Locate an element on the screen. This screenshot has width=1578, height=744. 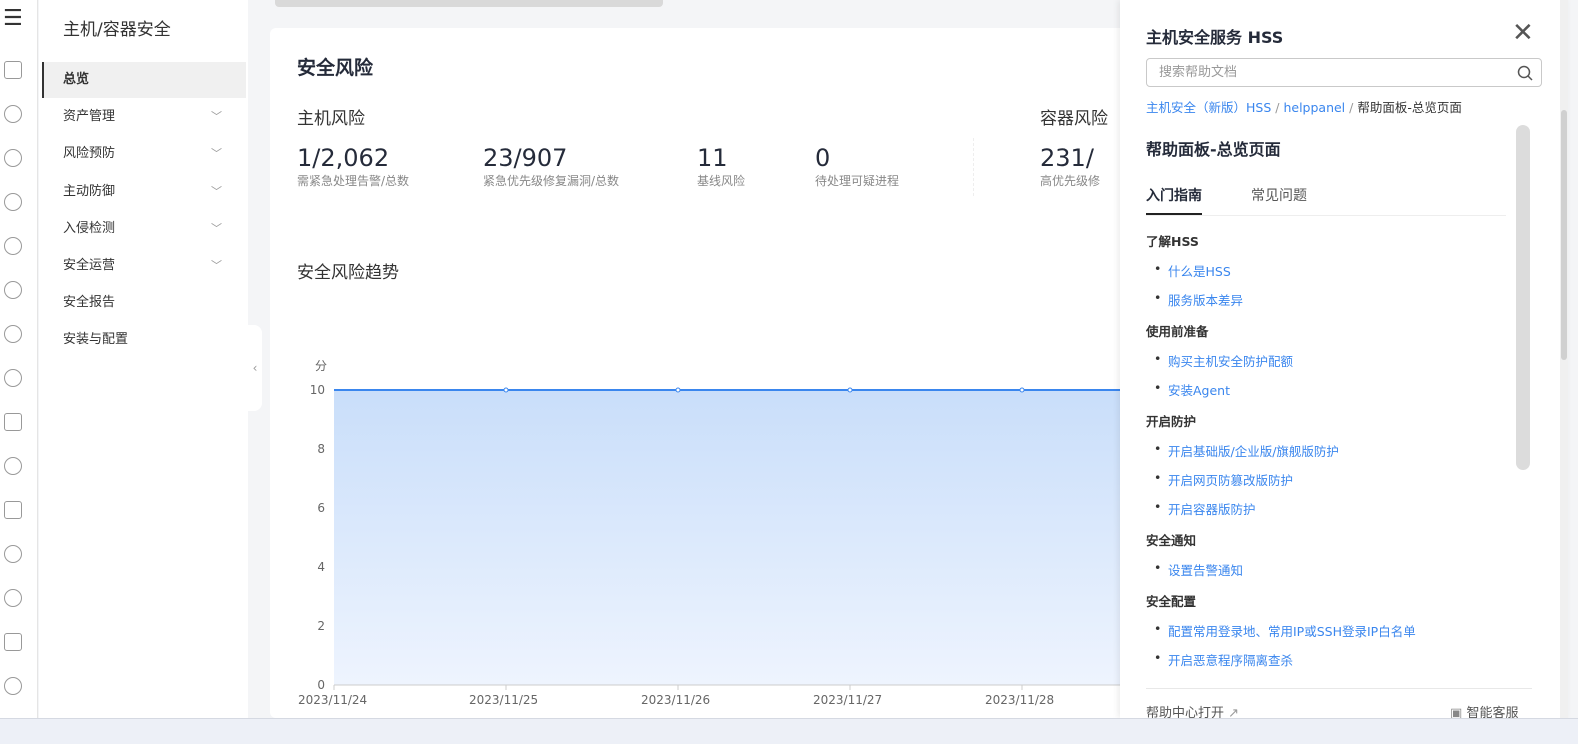
container-icon is located at coordinates (13, 334).